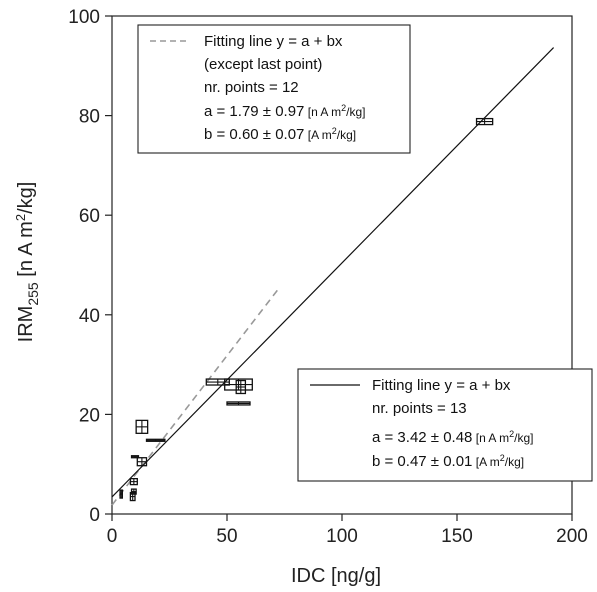 Image resolution: width=597 pixels, height=592 pixels. What do you see at coordinates (89, 415) in the screenshot?
I see `y-tick-label: 20` at bounding box center [89, 415].